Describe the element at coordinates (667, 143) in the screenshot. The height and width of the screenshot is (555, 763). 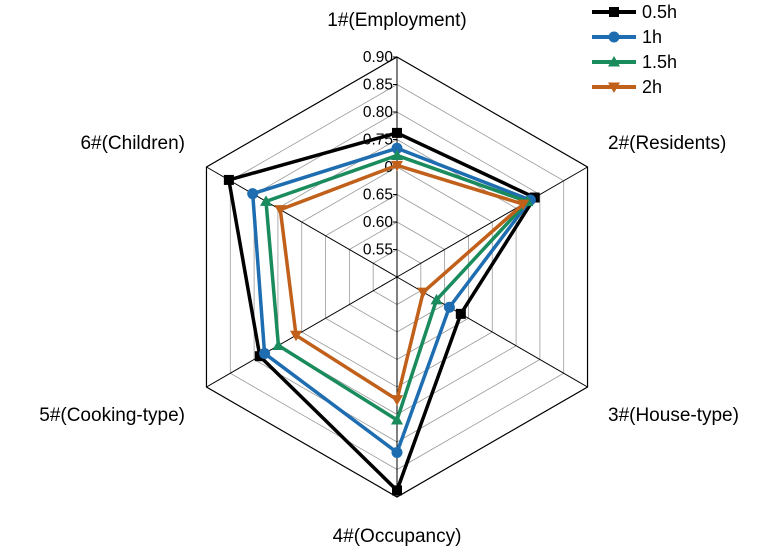
I see `axis-label: 2#(Residents)` at that location.